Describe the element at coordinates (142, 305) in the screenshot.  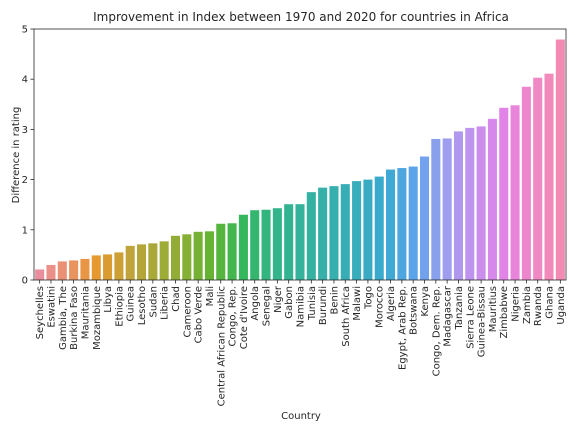
I see `x-tick-label: Lesotho` at that location.